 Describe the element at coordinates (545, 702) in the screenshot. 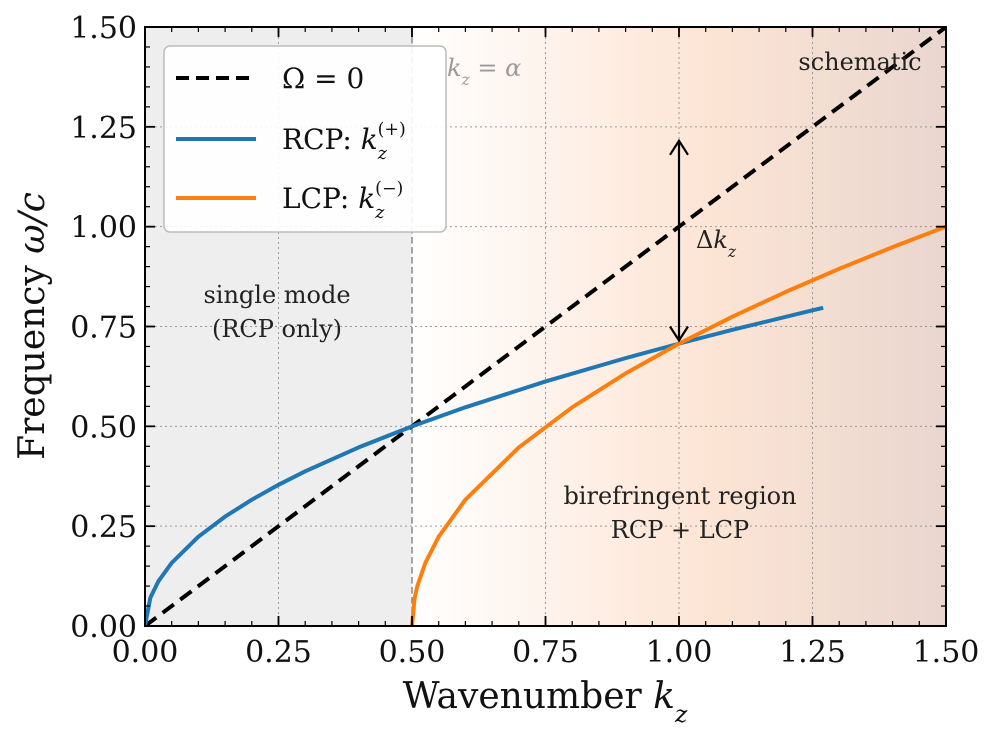

I see `x-axis-title: Wavenumber kz` at that location.